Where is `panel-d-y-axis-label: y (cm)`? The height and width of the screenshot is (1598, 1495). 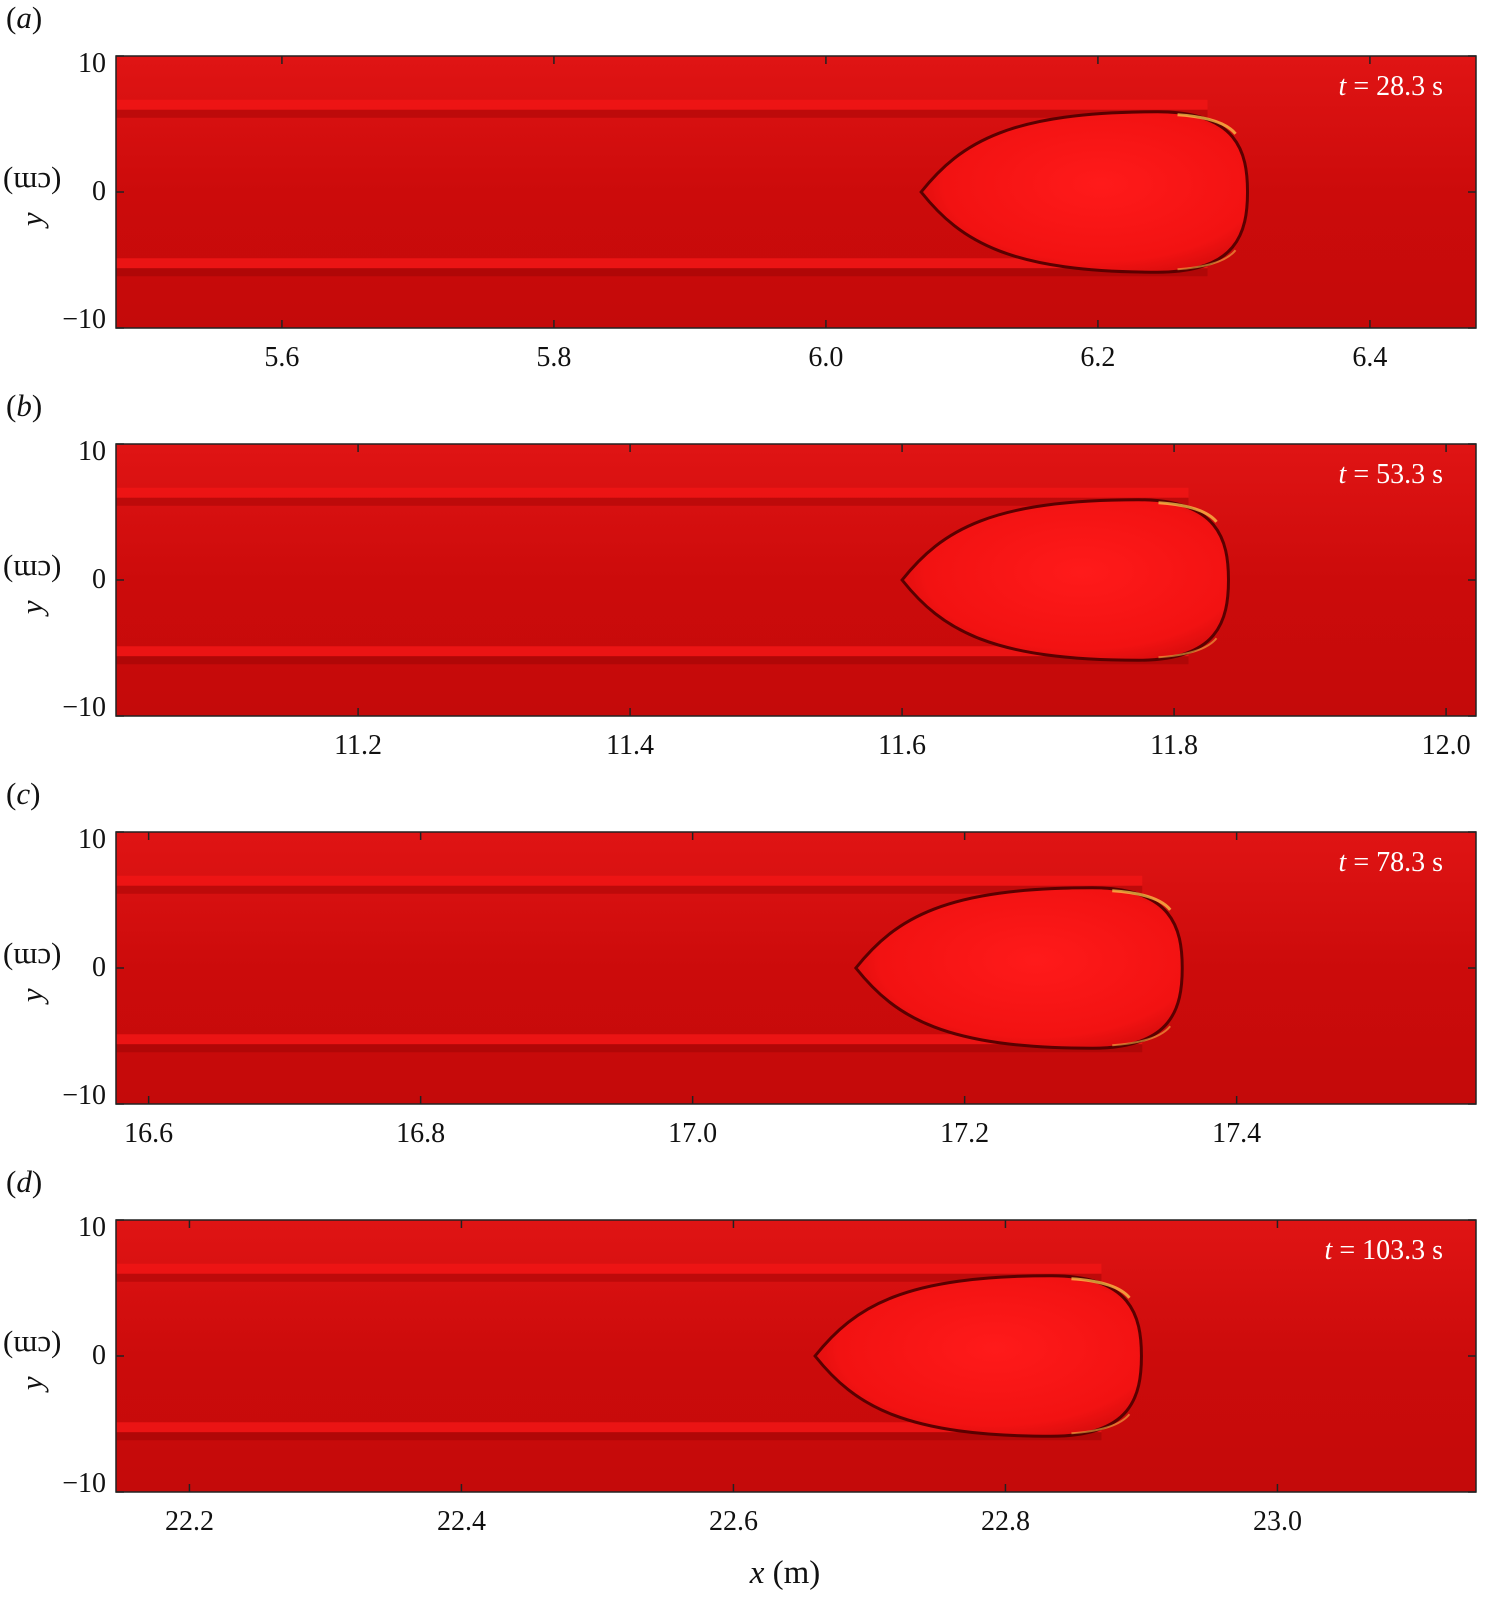
panel-d-y-axis-label: y (cm) is located at coordinates (32, 1360).